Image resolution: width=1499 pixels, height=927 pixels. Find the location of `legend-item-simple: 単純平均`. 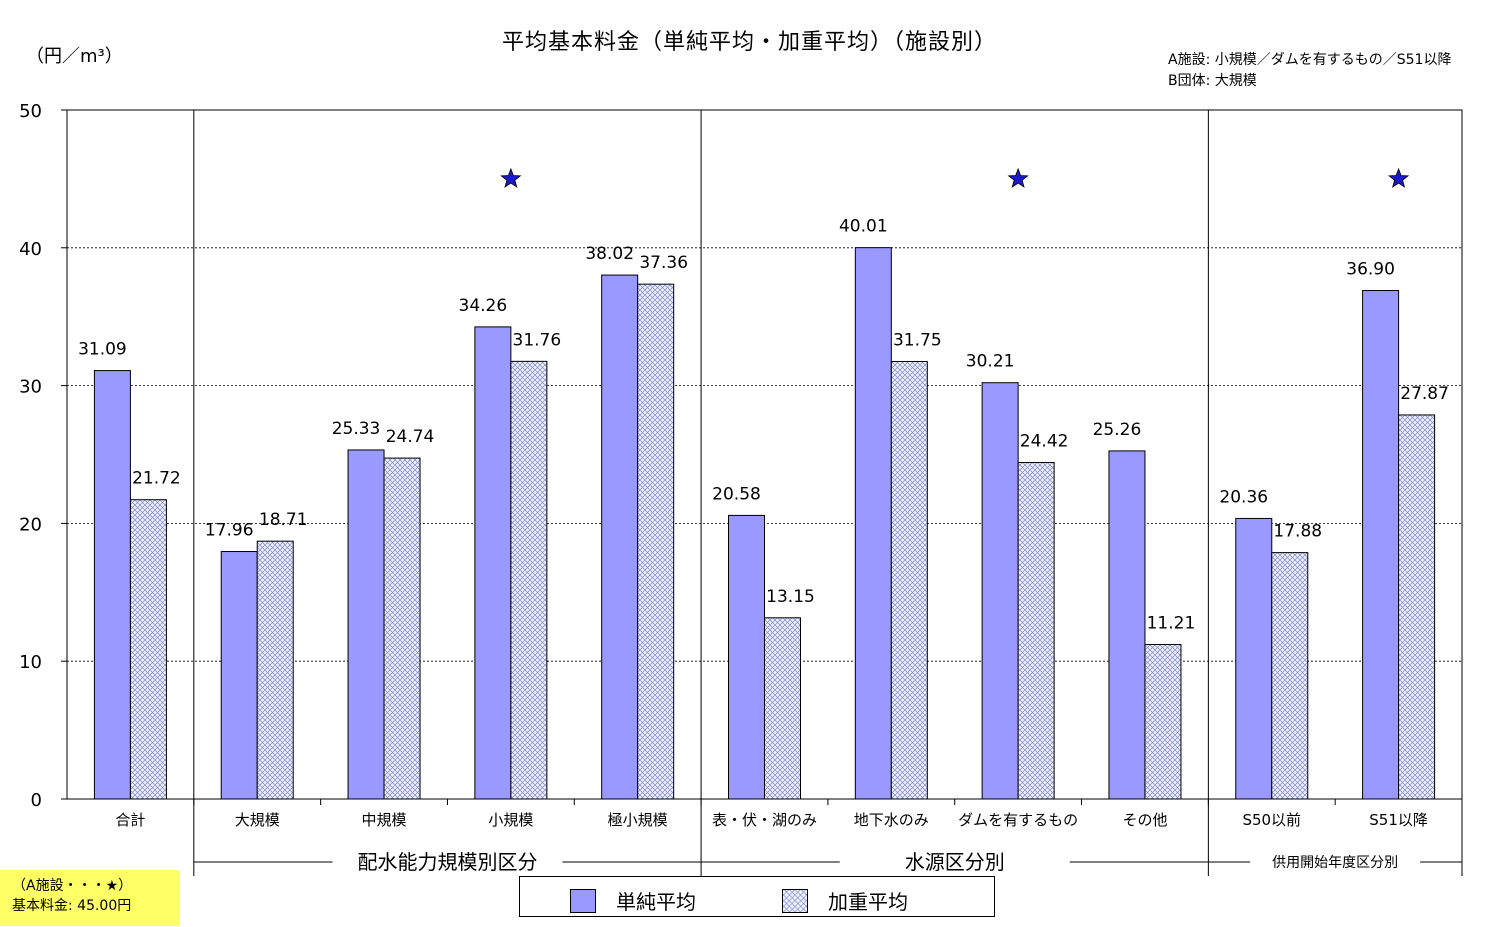

legend-item-simple: 単純平均 is located at coordinates (633, 900).